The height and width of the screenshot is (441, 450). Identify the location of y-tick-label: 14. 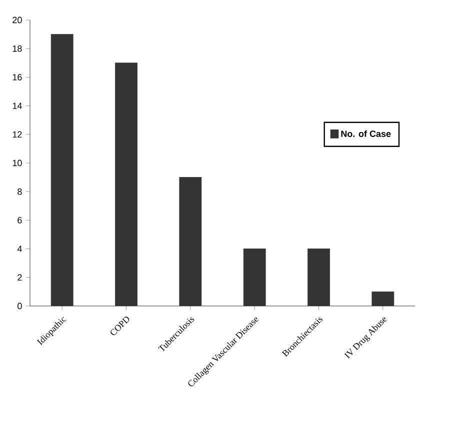
(17, 105).